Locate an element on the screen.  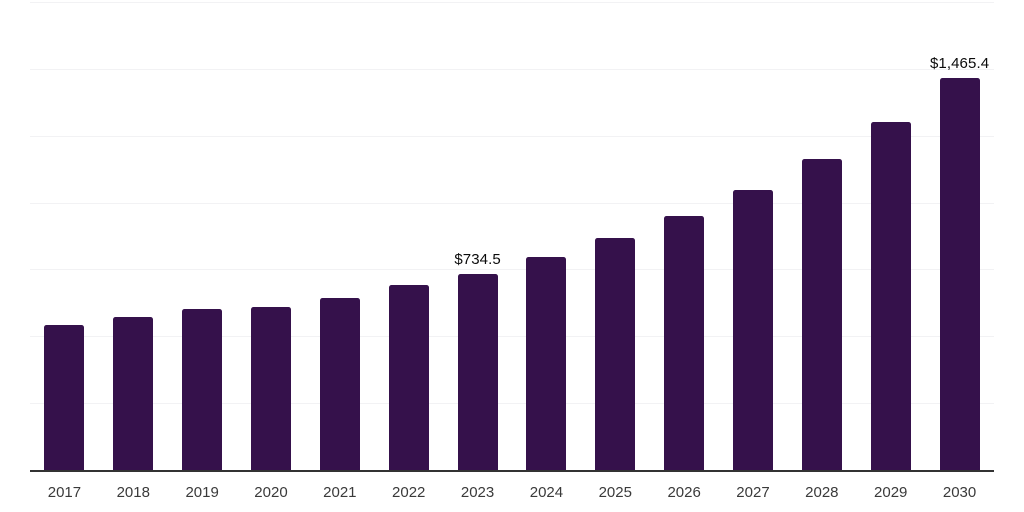
bar-band-2026 is located at coordinates (684, 236).